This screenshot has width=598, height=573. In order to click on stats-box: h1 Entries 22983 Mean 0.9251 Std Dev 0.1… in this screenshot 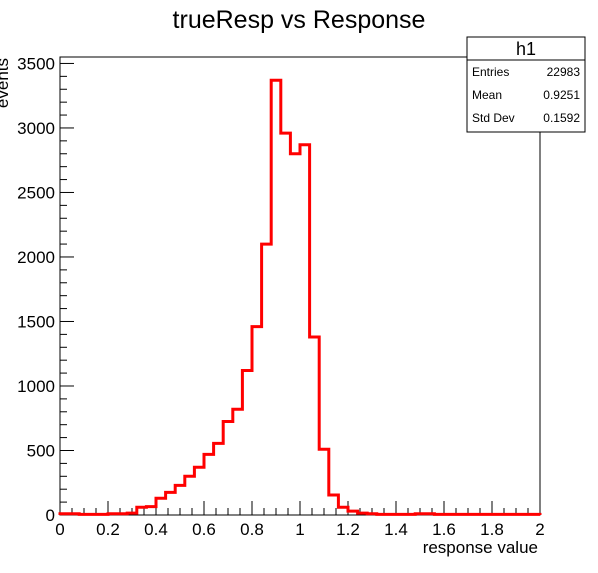, I will do `click(526, 84)`.